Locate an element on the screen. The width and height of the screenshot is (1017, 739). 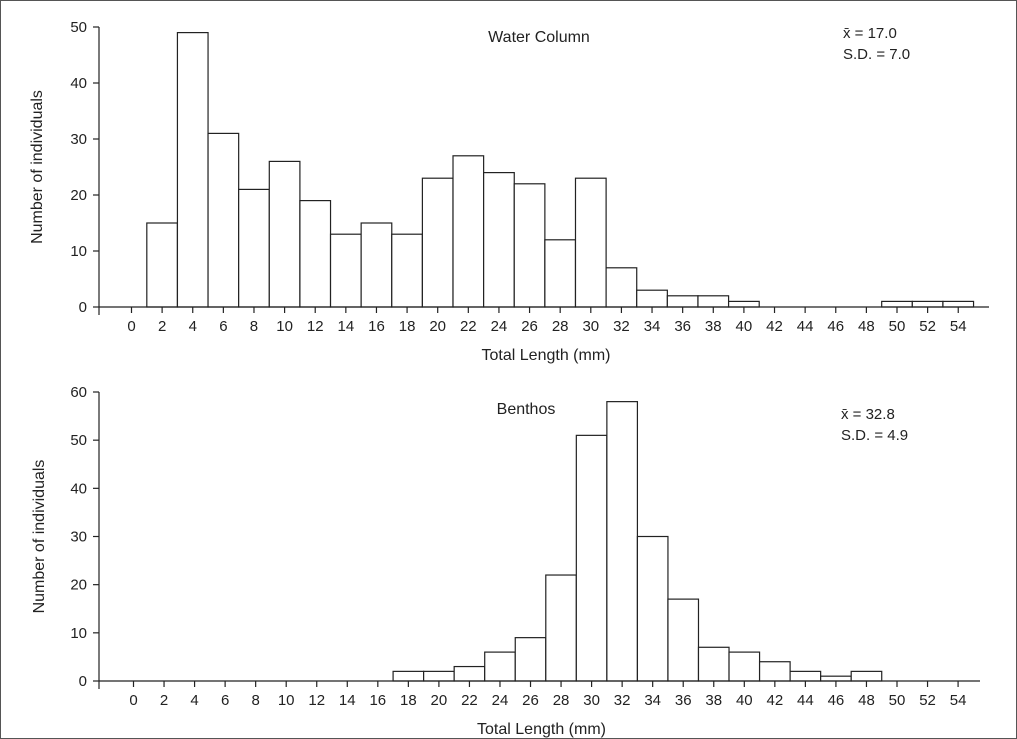
panel-title: Water Column is located at coordinates (539, 37).